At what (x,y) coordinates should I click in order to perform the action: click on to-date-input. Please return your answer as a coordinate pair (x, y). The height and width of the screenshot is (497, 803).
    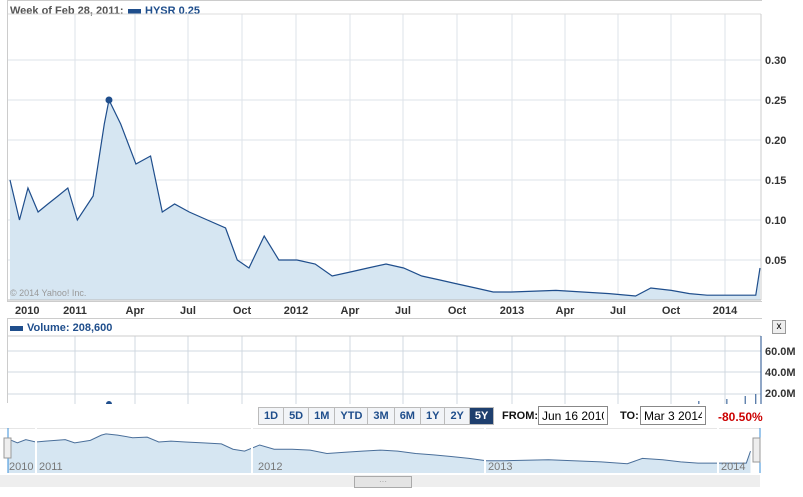
    Looking at the image, I should click on (673, 415).